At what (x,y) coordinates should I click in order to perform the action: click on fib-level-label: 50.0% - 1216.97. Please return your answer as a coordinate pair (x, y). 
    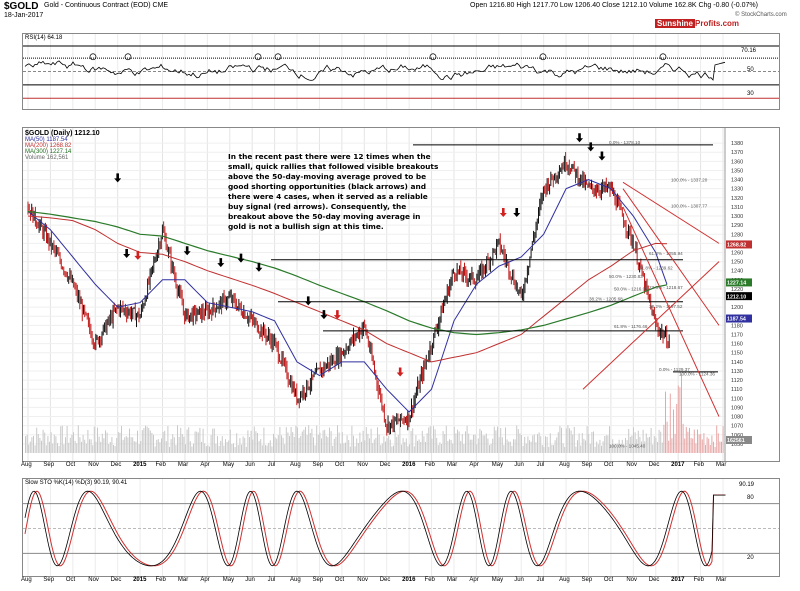
    Looking at the image, I should click on (631, 289).